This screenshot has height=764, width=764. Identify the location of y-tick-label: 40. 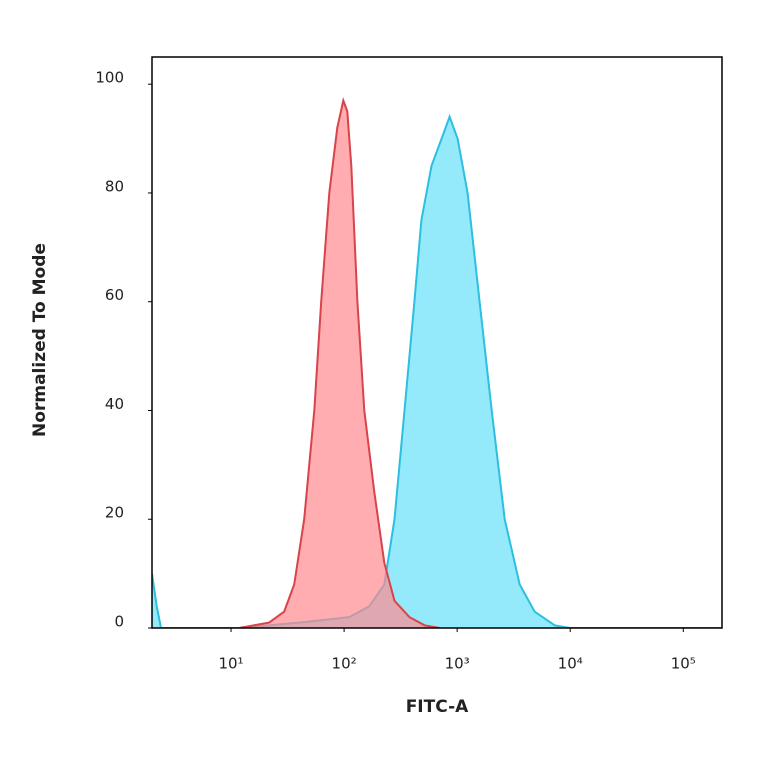
(114, 404).